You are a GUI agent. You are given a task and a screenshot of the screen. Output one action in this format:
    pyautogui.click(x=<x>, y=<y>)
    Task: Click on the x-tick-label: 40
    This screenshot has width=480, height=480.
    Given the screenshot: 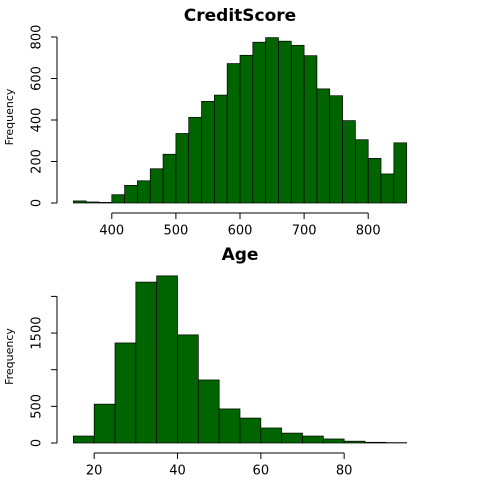 What is the action you would take?
    pyautogui.click(x=177, y=471)
    